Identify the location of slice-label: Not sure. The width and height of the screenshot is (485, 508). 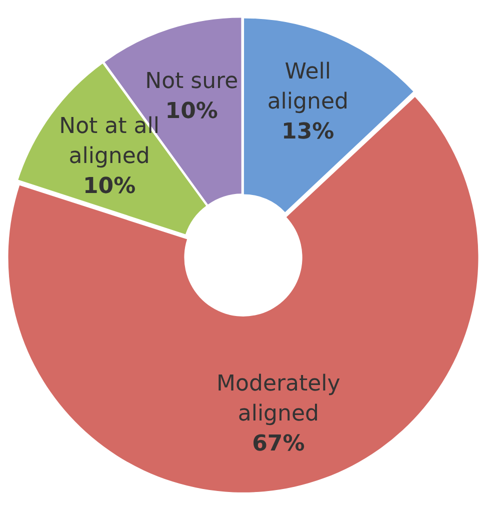
(191, 81).